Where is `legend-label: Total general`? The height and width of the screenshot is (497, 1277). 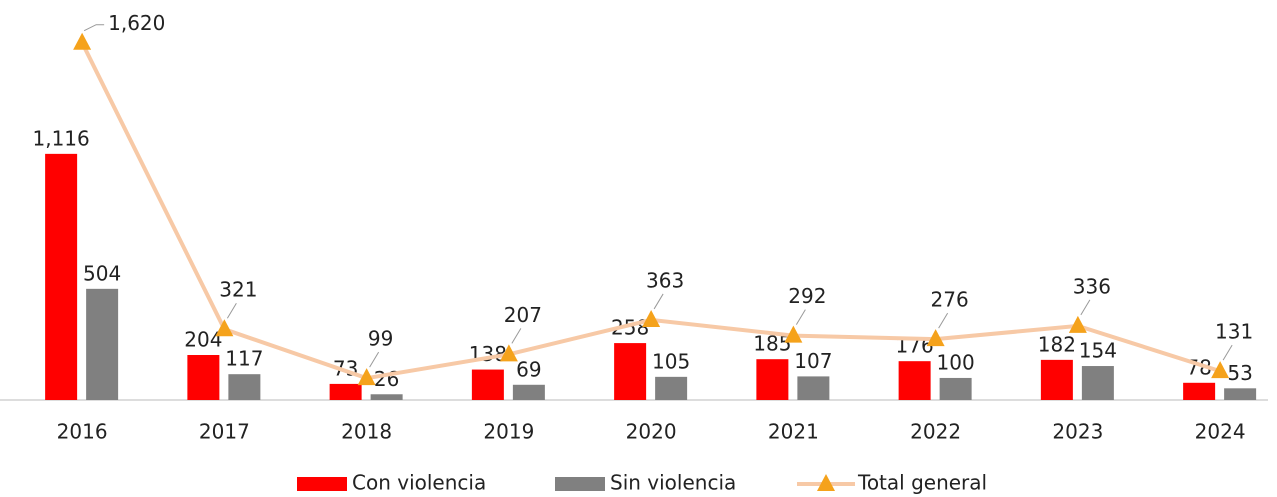 legend-label: Total general is located at coordinates (922, 483).